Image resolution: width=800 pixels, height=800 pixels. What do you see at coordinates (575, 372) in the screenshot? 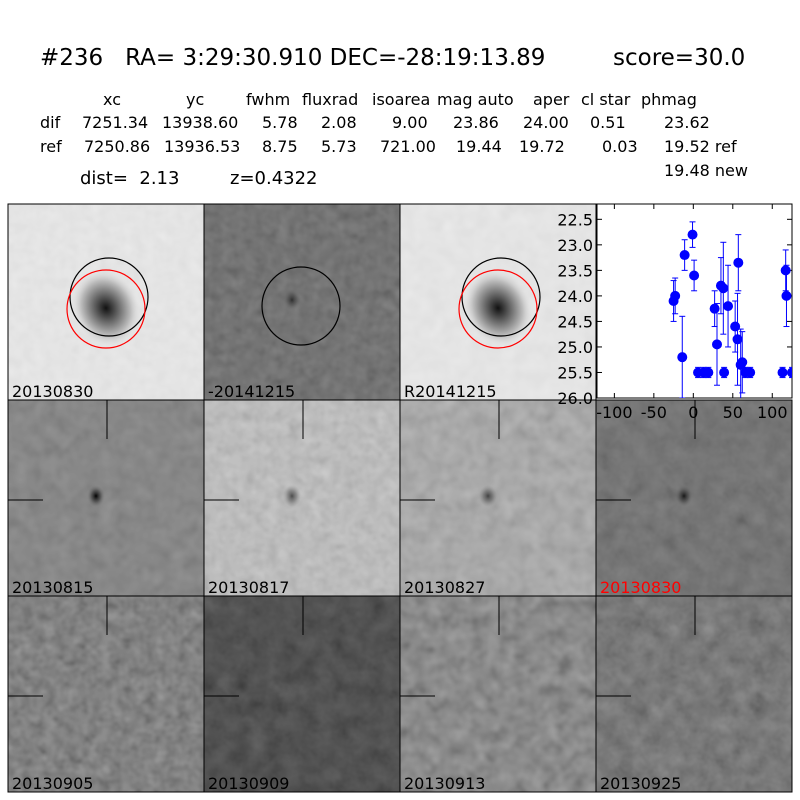
I see `y-tick-label: 25.5` at bounding box center [575, 372].